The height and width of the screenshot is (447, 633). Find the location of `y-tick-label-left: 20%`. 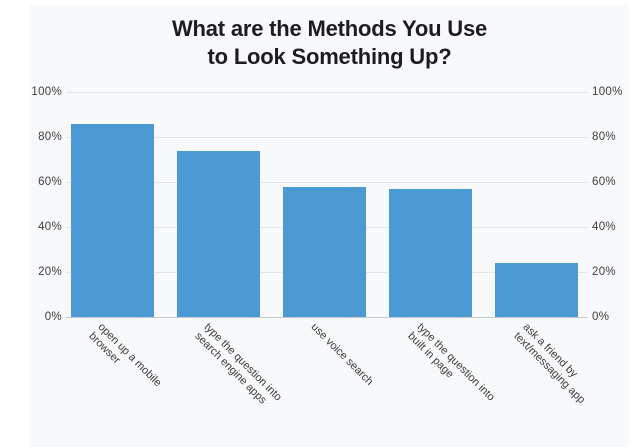

y-tick-label-left: 20% is located at coordinates (50, 272).